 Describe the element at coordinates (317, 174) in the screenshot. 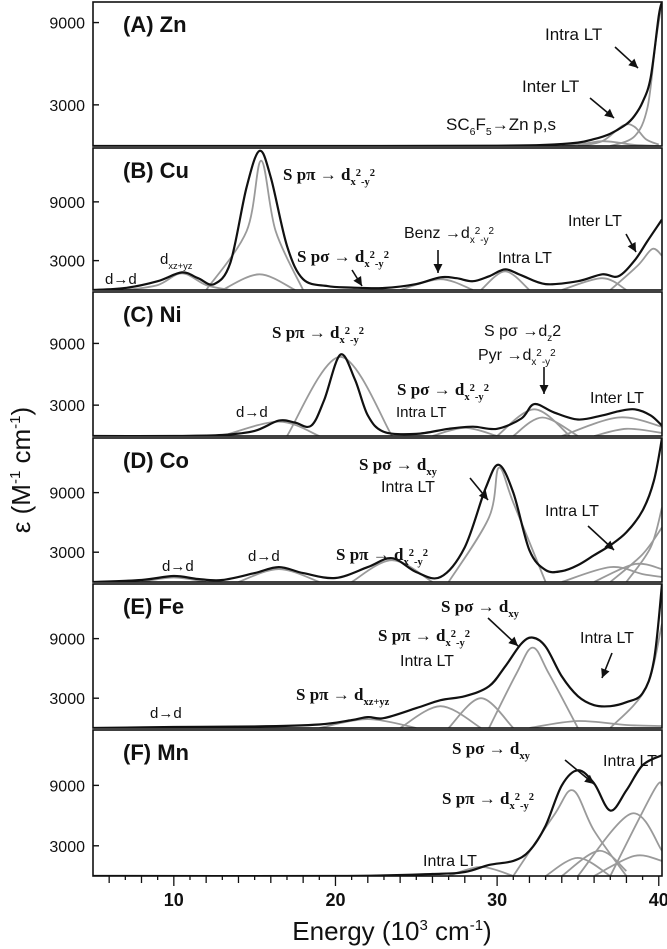

I see `cu-sppi-part: S pπ → d` at that location.